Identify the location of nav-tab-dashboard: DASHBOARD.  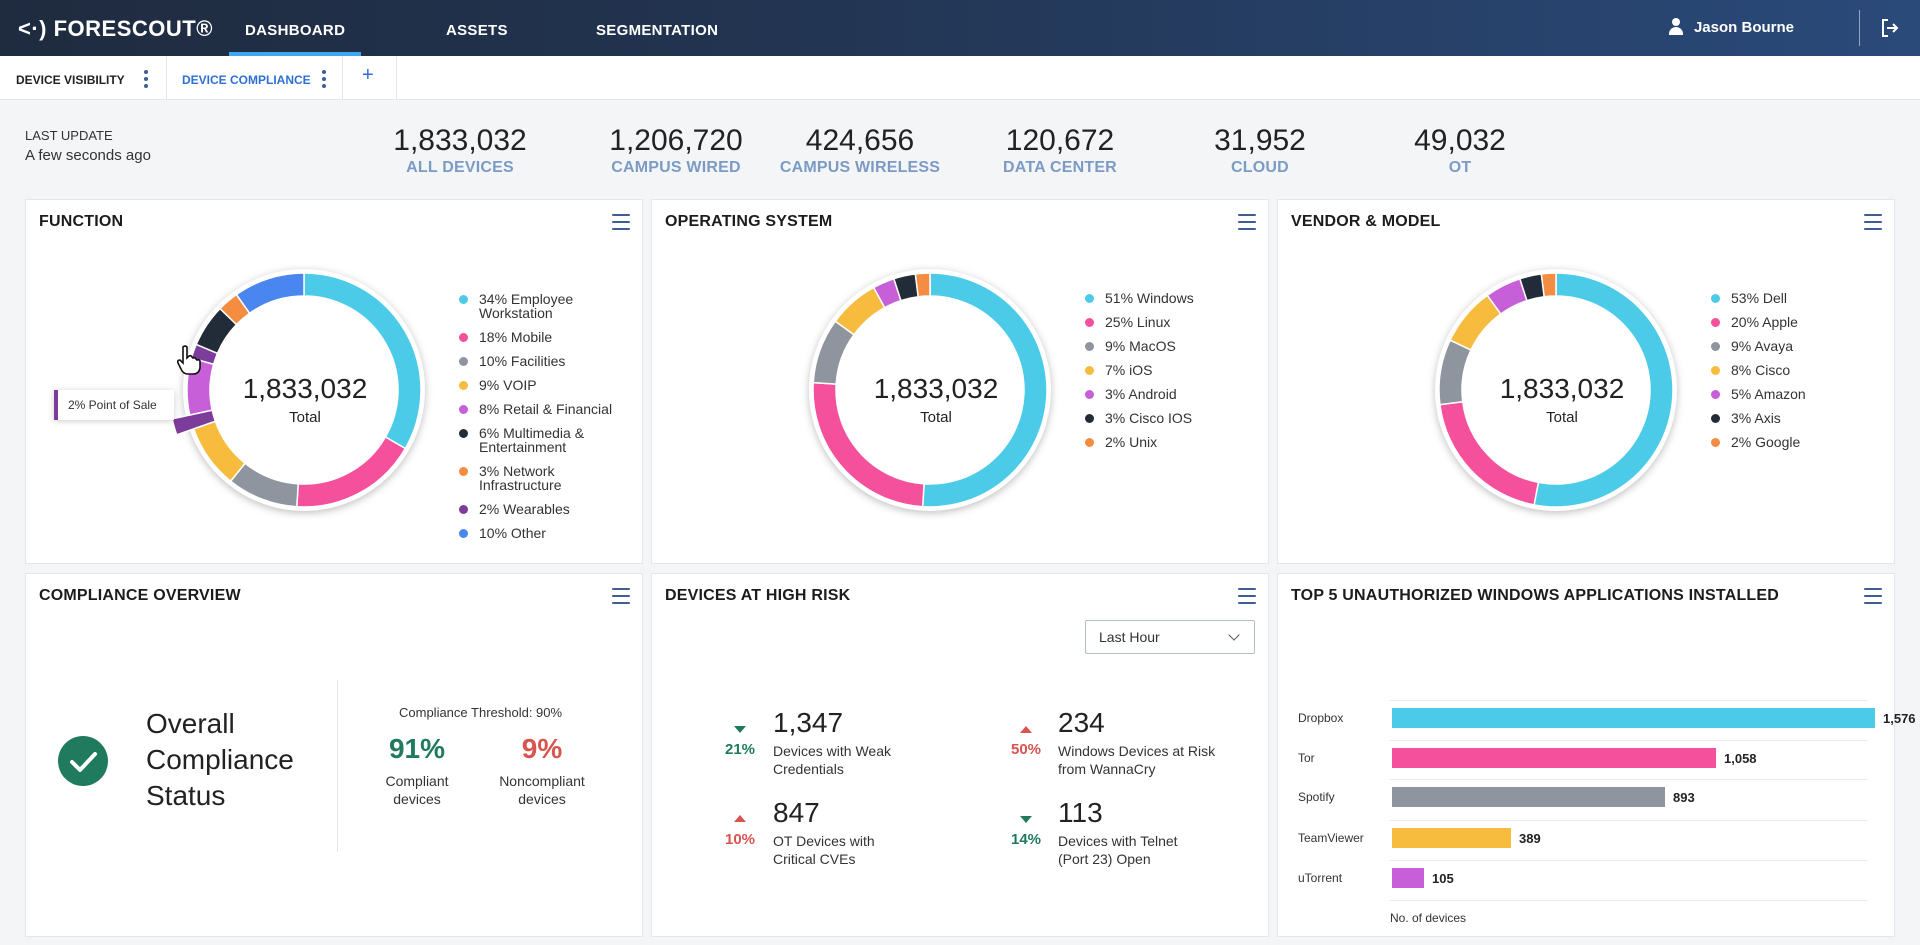
(295, 28).